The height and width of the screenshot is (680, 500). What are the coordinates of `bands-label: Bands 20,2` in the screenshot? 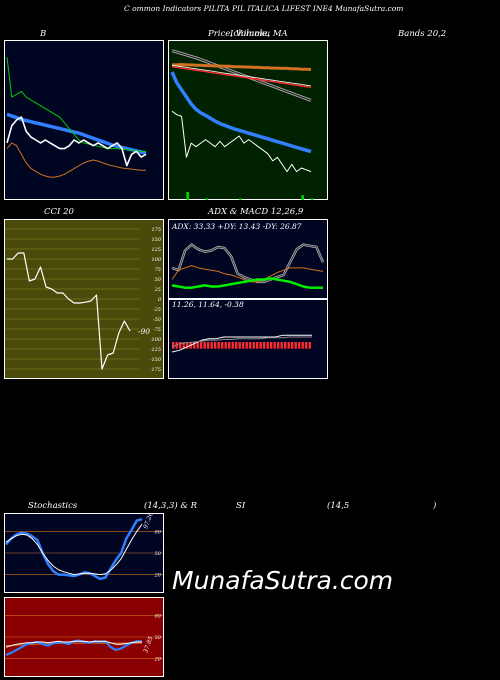 It's located at (422, 34).